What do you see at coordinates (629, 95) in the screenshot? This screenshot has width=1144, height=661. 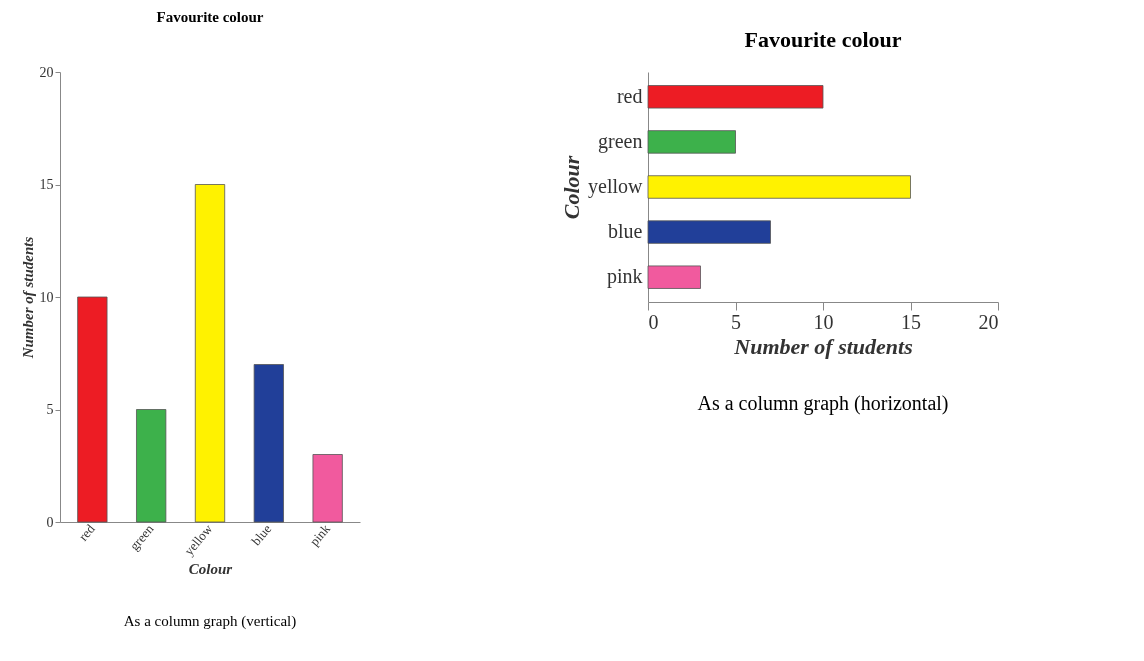 I see `y-tick-label: red` at bounding box center [629, 95].